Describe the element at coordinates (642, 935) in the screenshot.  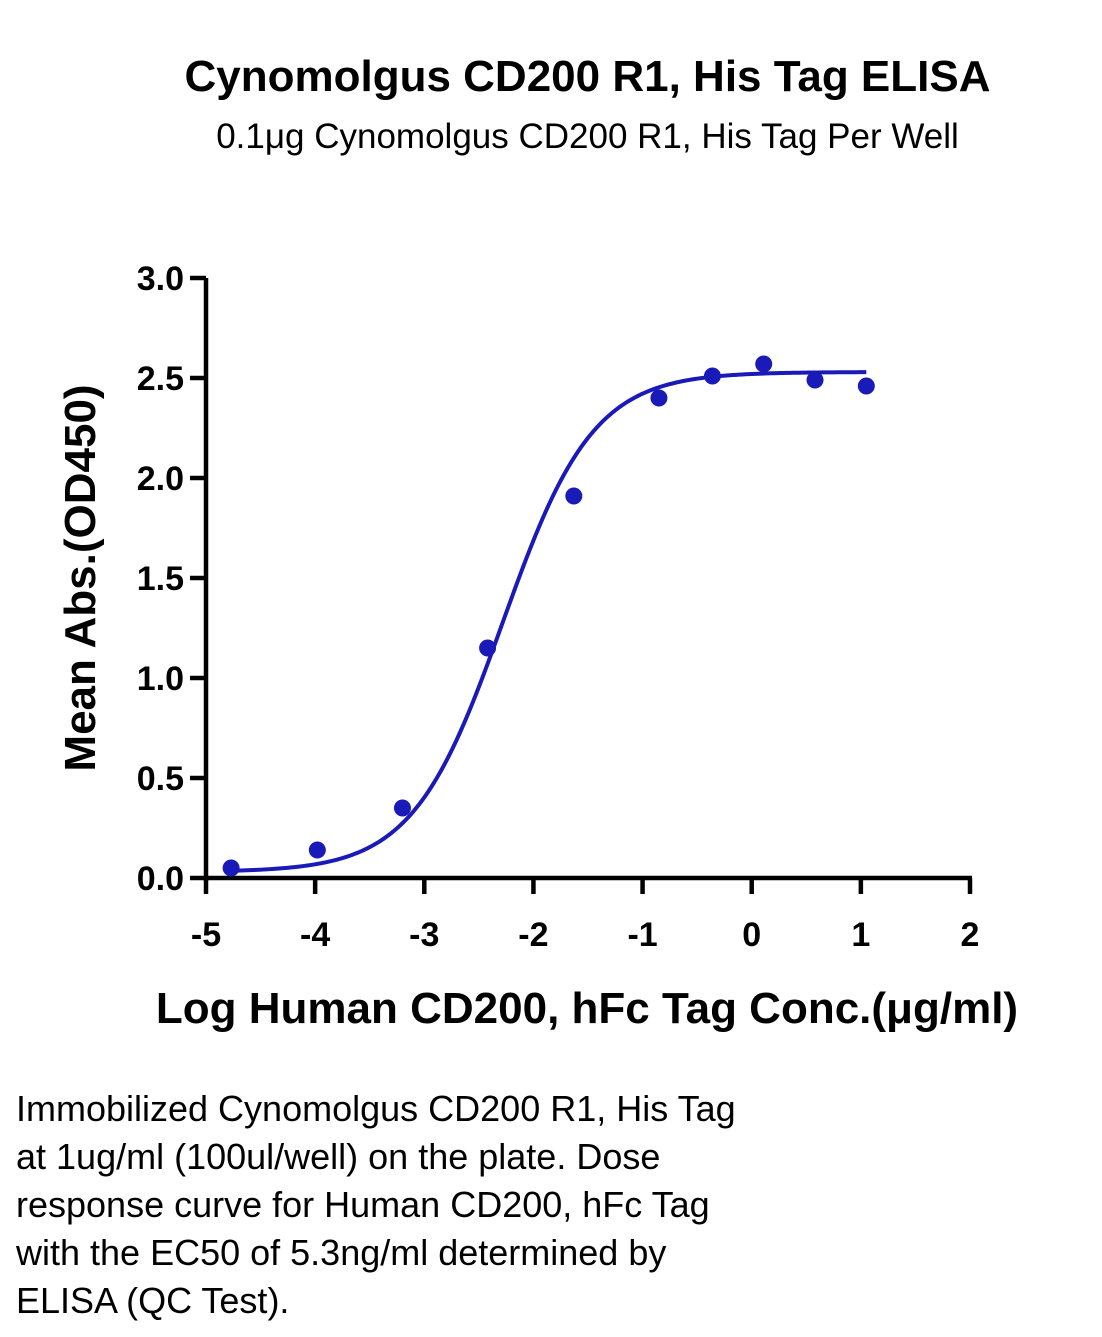
I see `x-tick-label: -1` at that location.